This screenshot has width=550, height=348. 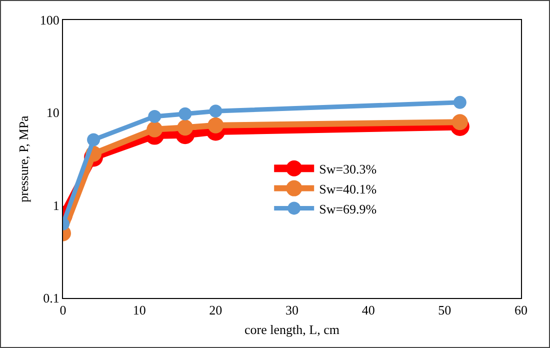 What do you see at coordinates (348, 188) in the screenshot?
I see `legend-label: Sw=40.1%` at bounding box center [348, 188].